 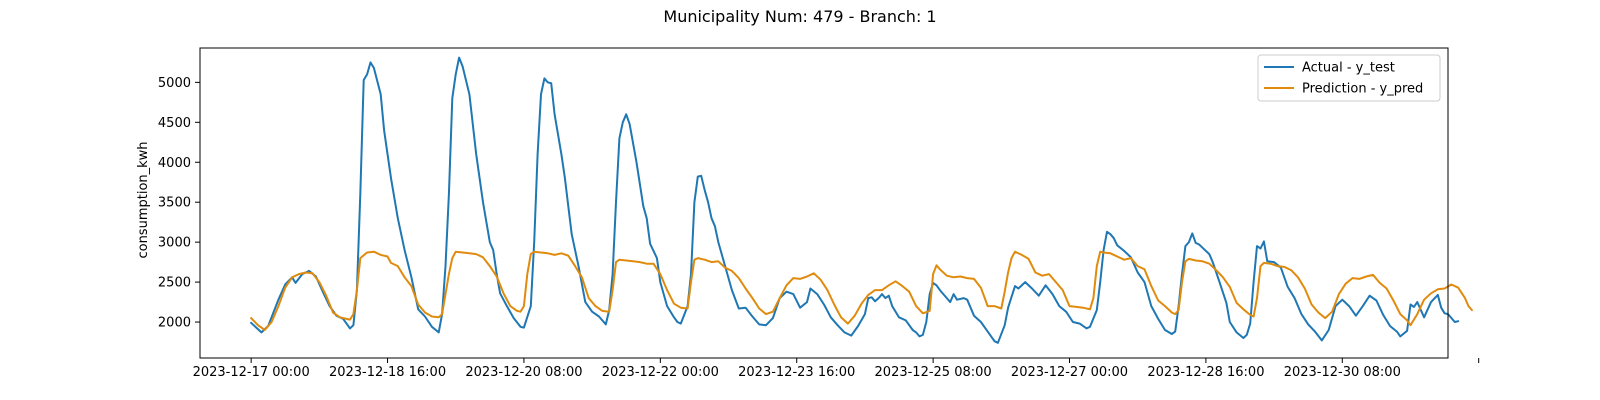 I want to click on y-axis-label: consumption_kwh, so click(x=143, y=199).